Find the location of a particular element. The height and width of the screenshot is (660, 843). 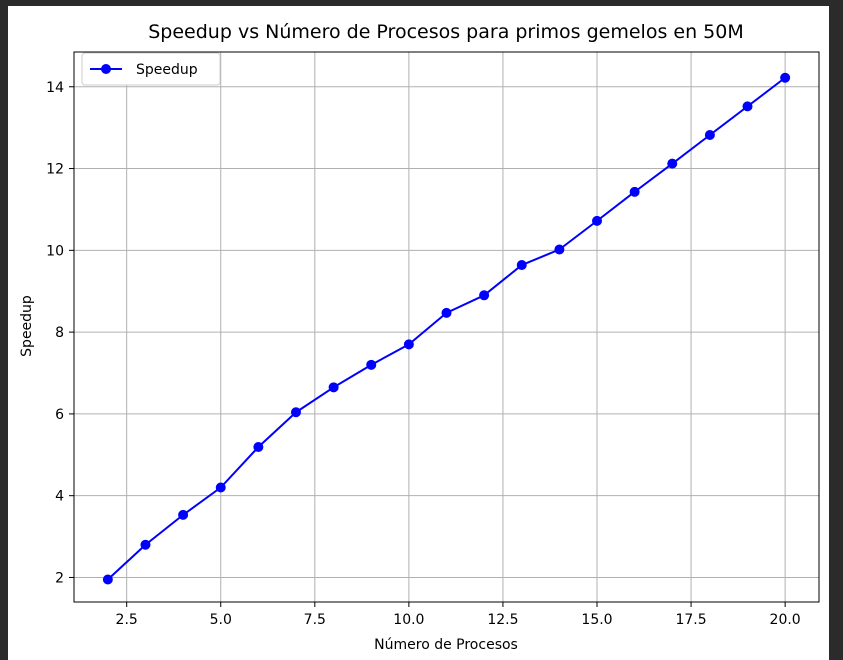

x-tick-label: 20.0 is located at coordinates (785, 620).